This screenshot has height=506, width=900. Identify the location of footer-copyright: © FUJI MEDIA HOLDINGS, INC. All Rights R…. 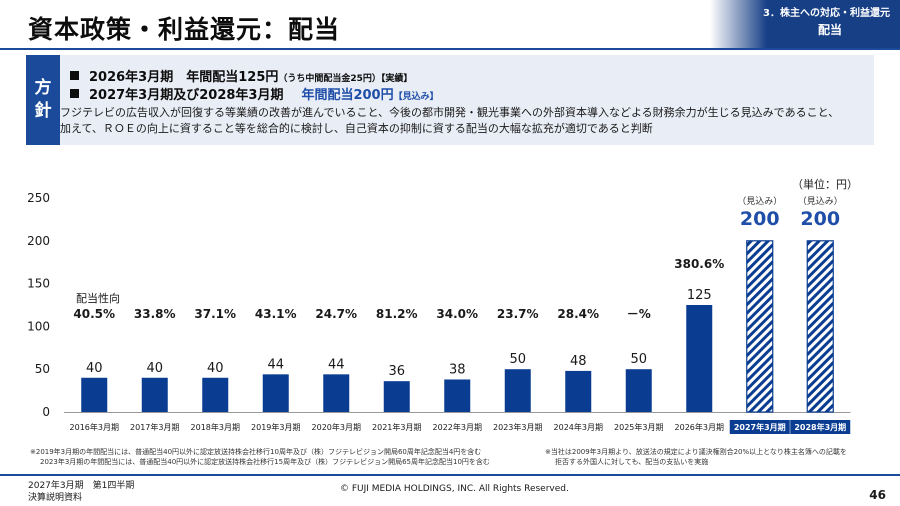
(454, 489).